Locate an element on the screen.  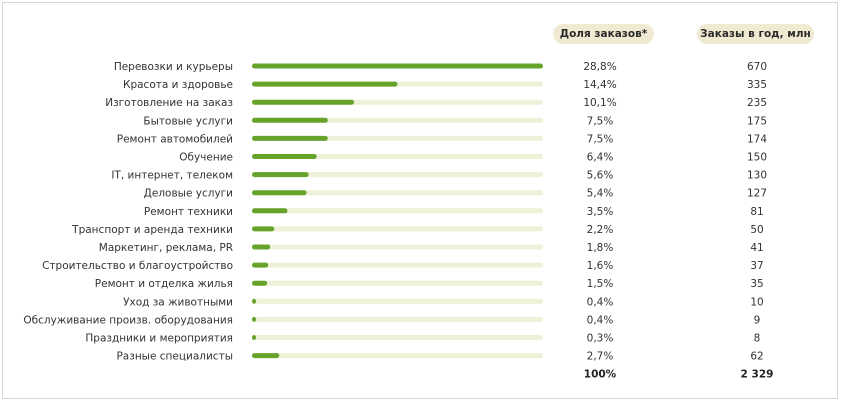
orders-value: 9 is located at coordinates (757, 320).